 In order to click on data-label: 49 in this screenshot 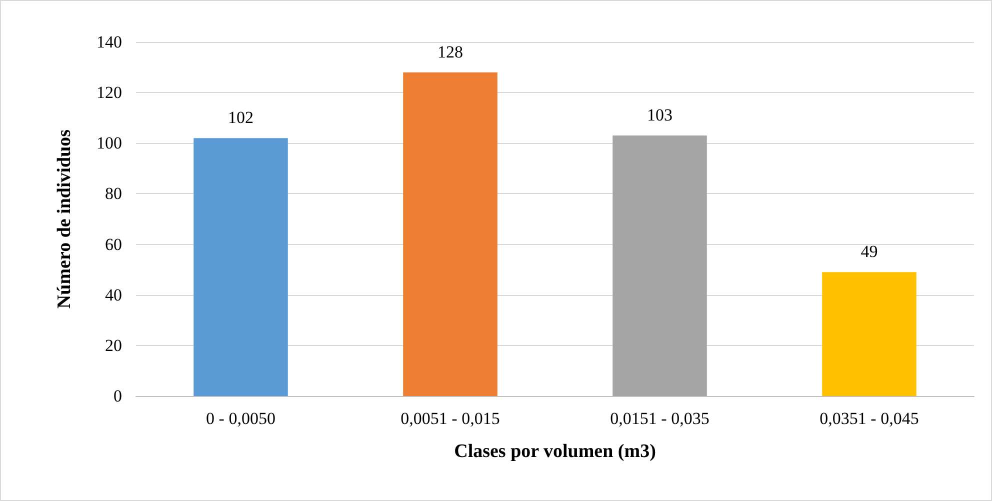, I will do `click(869, 252)`.